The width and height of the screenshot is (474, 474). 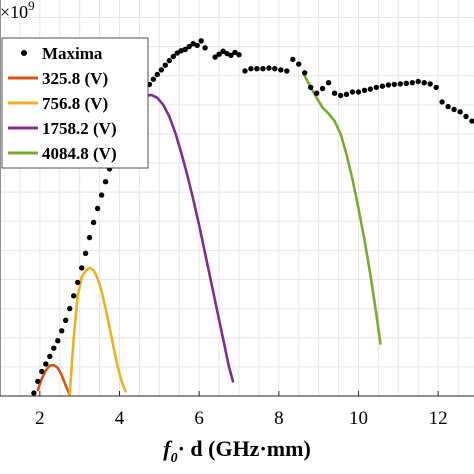 What do you see at coordinates (40, 418) in the screenshot?
I see `x-tick-label: 2` at bounding box center [40, 418].